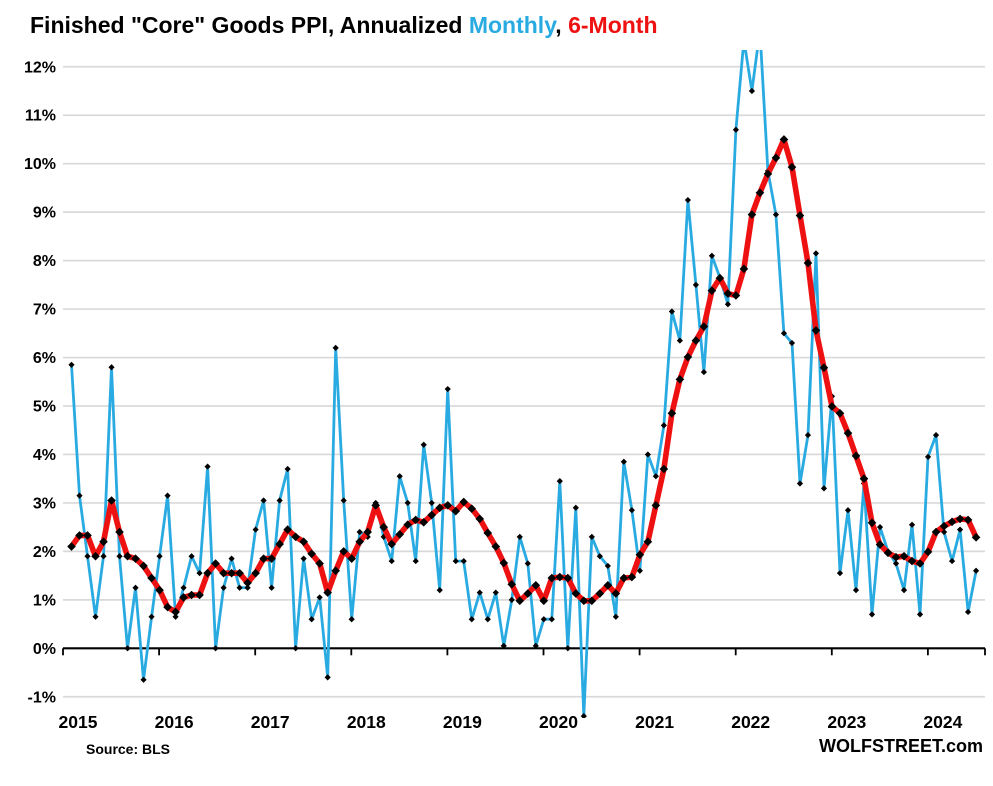 Image resolution: width=993 pixels, height=786 pixels. Describe the element at coordinates (44, 213) in the screenshot. I see `y-axis-label: 9%` at that location.